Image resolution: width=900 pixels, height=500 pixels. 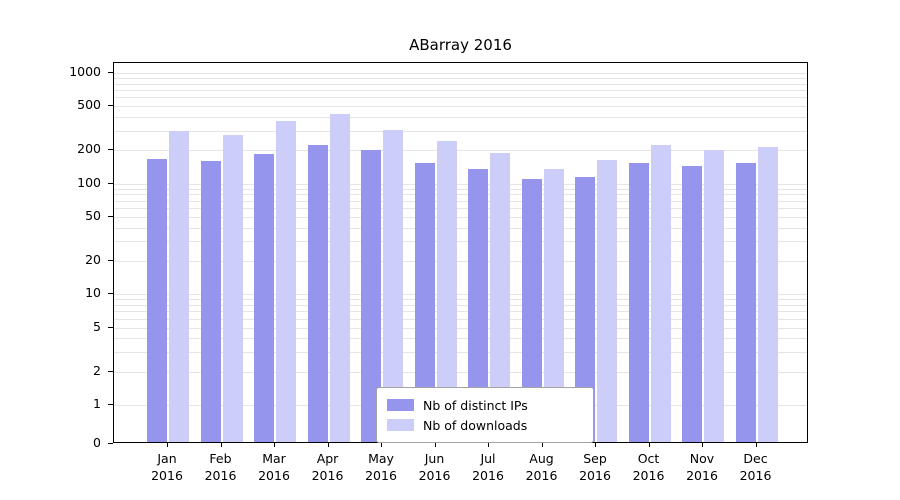 What do you see at coordinates (167, 467) in the screenshot?
I see `x-tick-label: Jan 2016` at bounding box center [167, 467].